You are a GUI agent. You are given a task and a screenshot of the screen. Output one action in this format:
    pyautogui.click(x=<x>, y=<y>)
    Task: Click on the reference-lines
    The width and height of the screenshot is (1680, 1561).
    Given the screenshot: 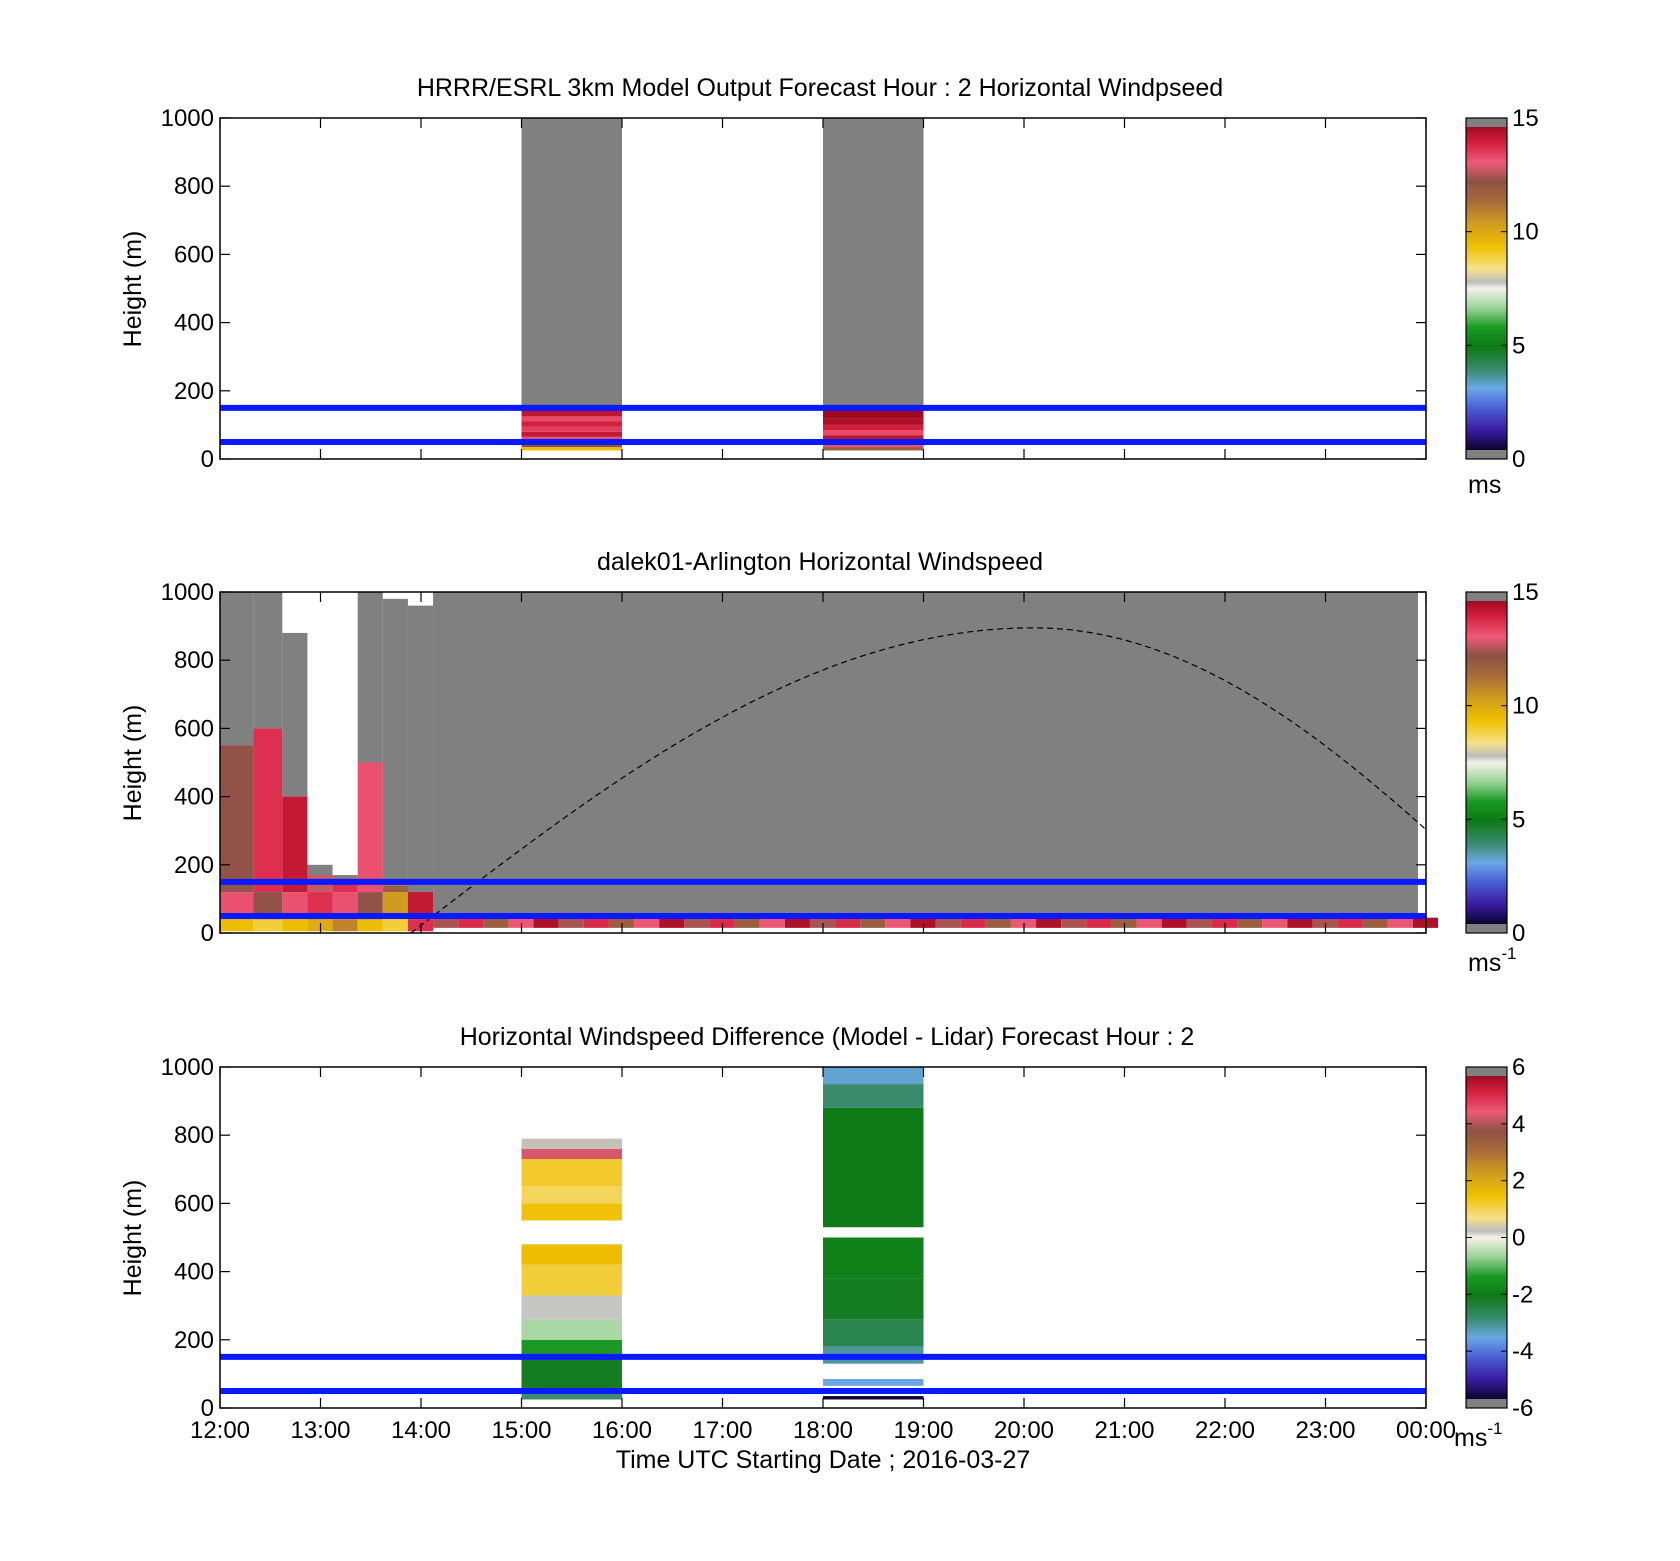 What is the action you would take?
    pyautogui.click(x=823, y=424)
    